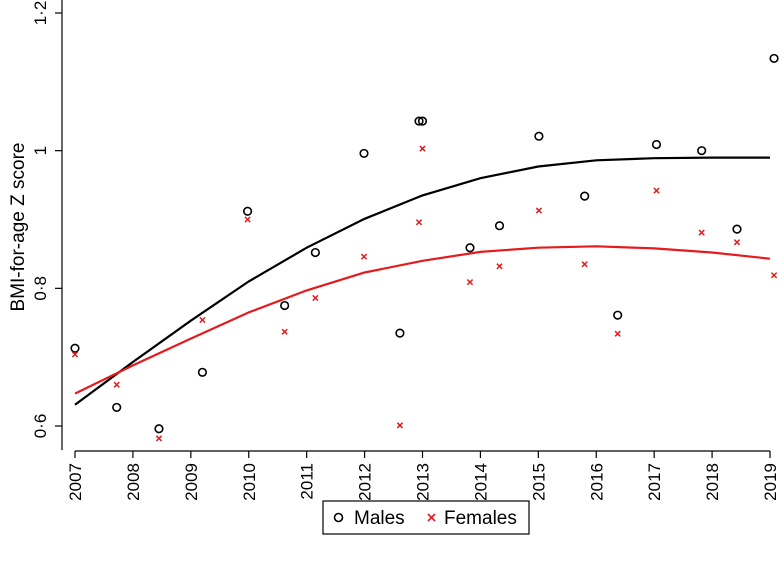 The height and width of the screenshot is (563, 784). What do you see at coordinates (249, 482) in the screenshot?
I see `x-tick-label: 2010` at bounding box center [249, 482].